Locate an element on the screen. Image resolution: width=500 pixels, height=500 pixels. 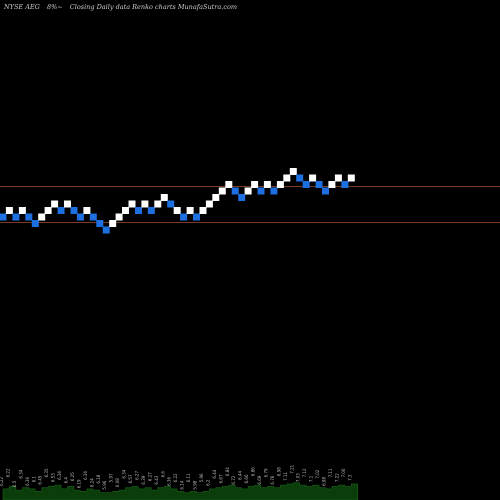
volume-label: 6.67 is located at coordinates (220, 478).